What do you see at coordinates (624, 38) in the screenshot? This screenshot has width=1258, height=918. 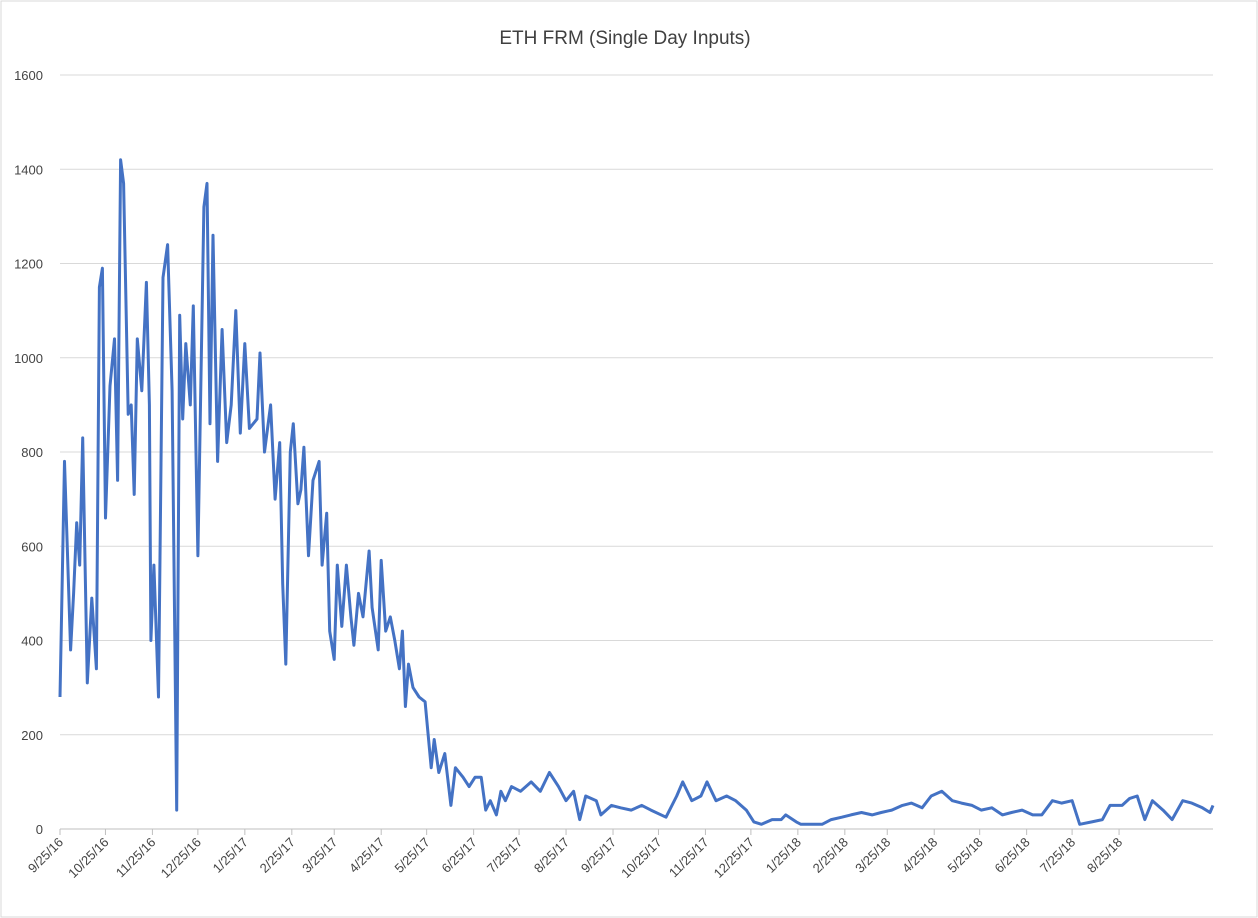 I see `chart-title: ETH FRM (Single Day Inputs)` at bounding box center [624, 38].